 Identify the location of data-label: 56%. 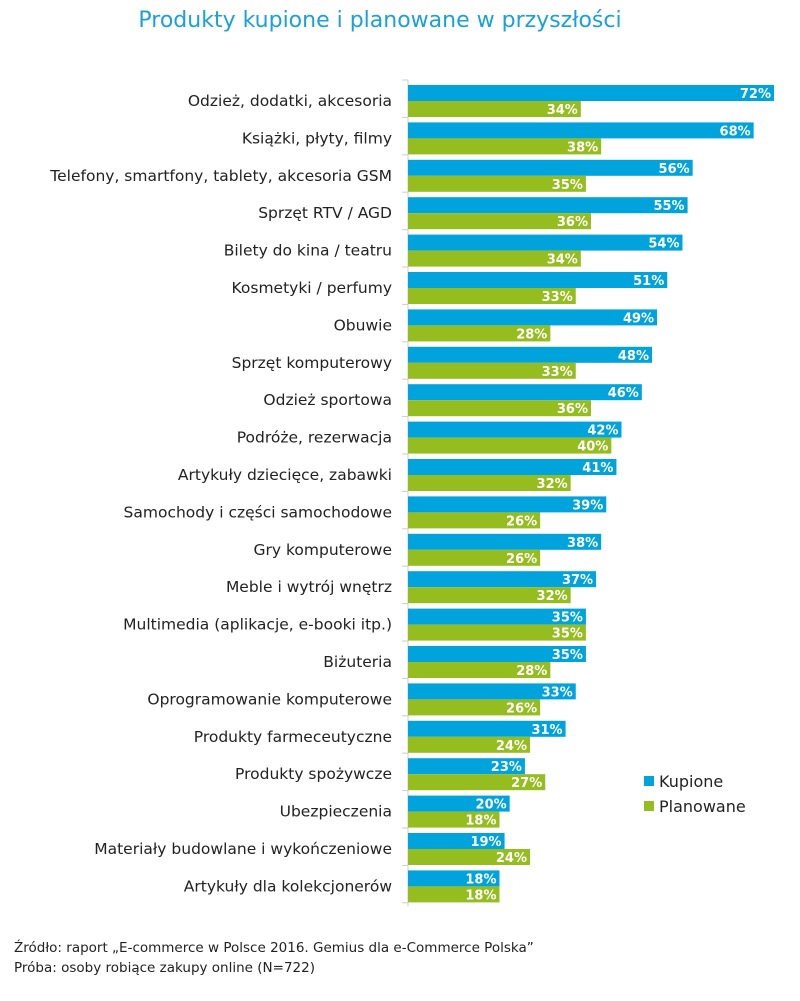
(674, 169).